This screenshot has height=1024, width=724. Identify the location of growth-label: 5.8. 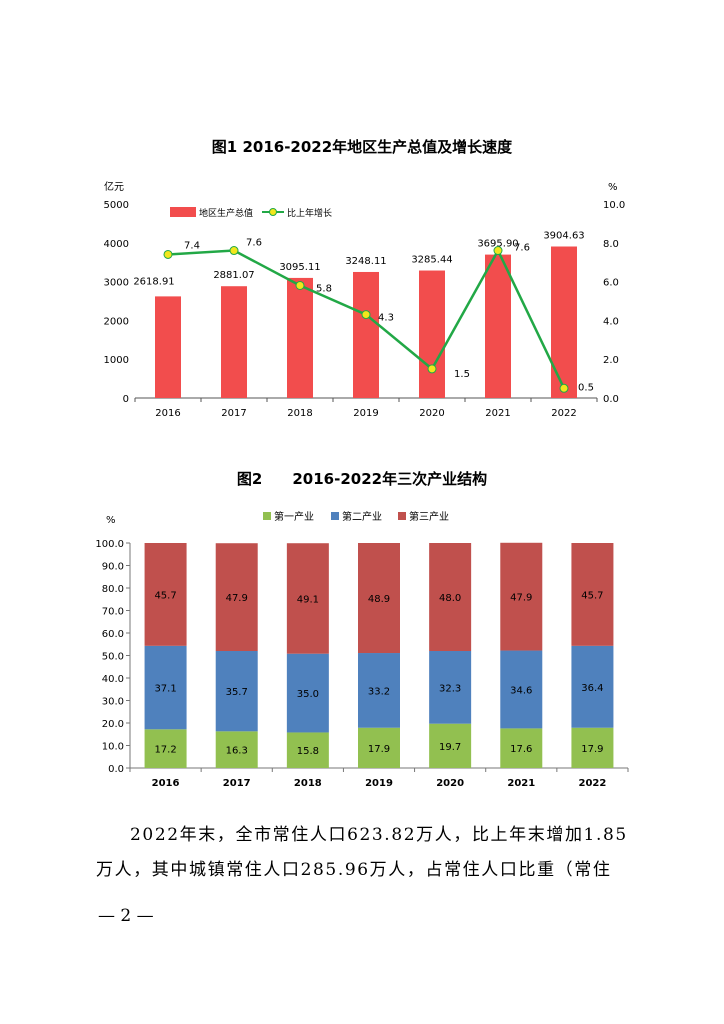
(324, 288).